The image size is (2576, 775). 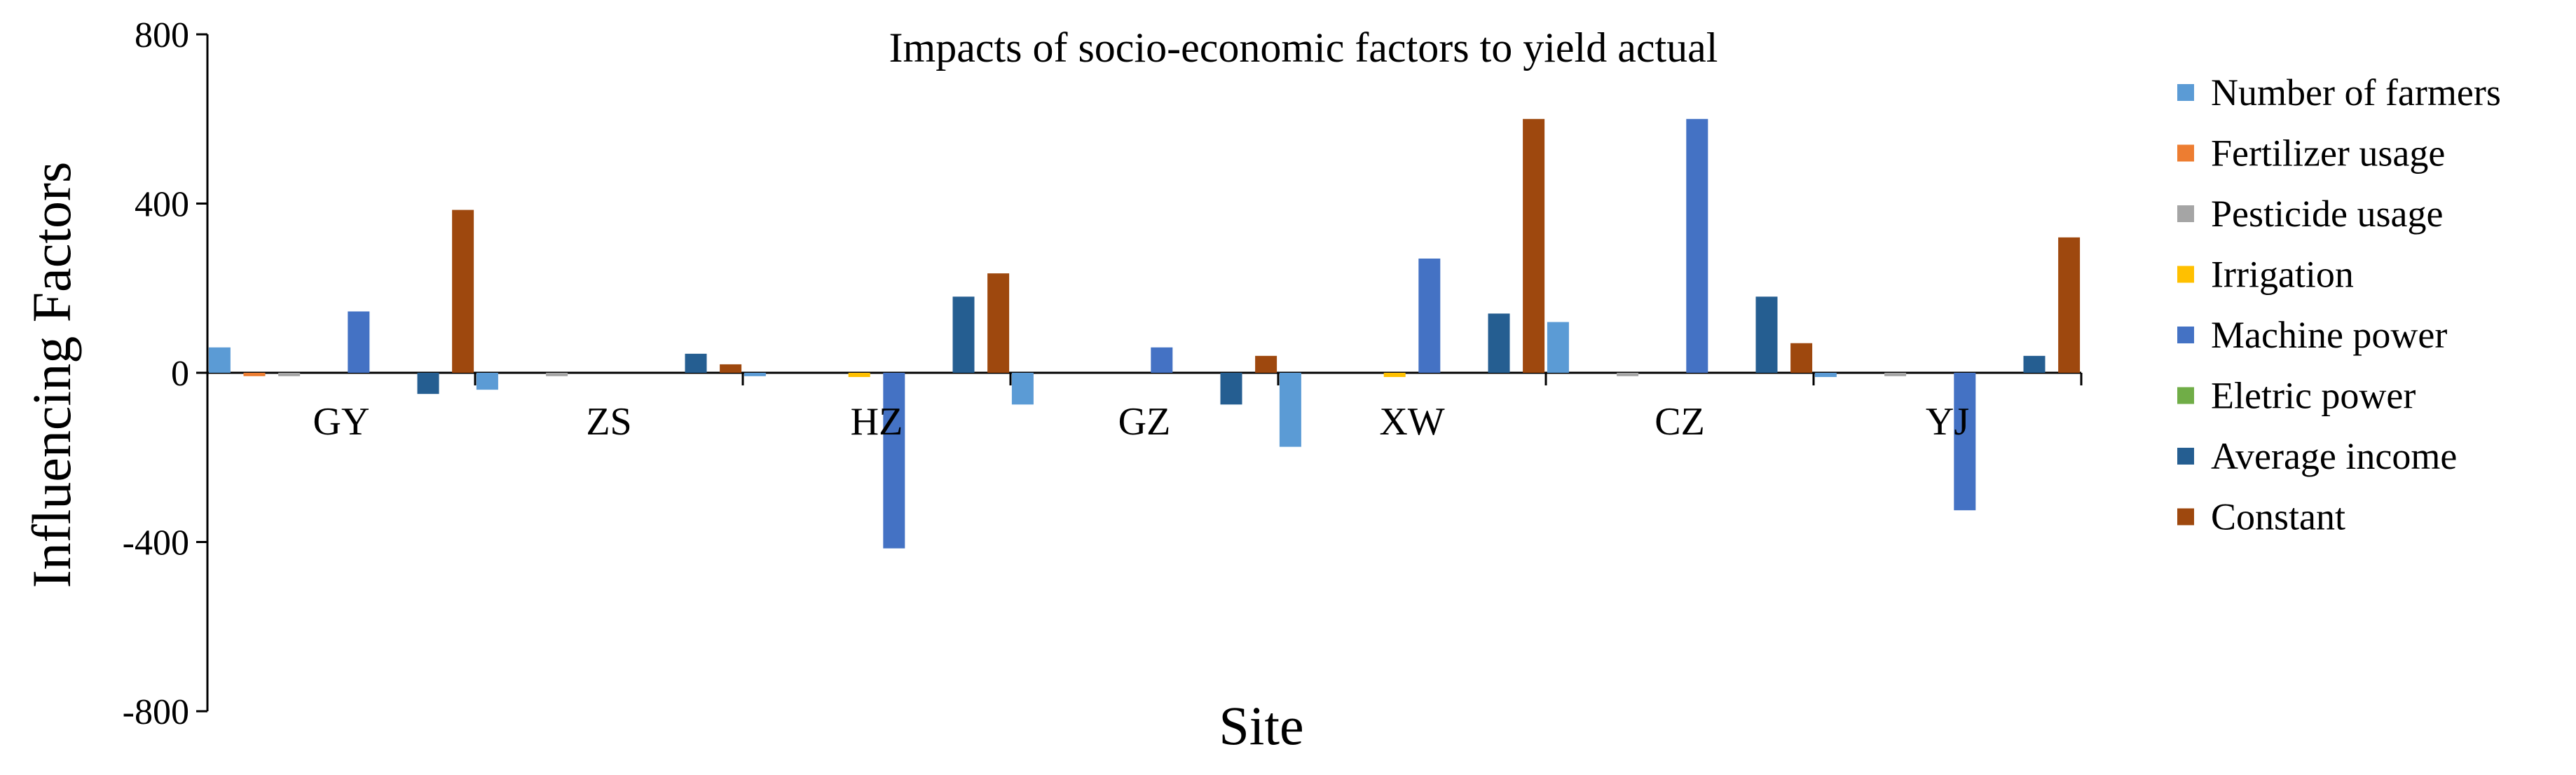 I want to click on legend-label: Average income, so click(x=2334, y=456).